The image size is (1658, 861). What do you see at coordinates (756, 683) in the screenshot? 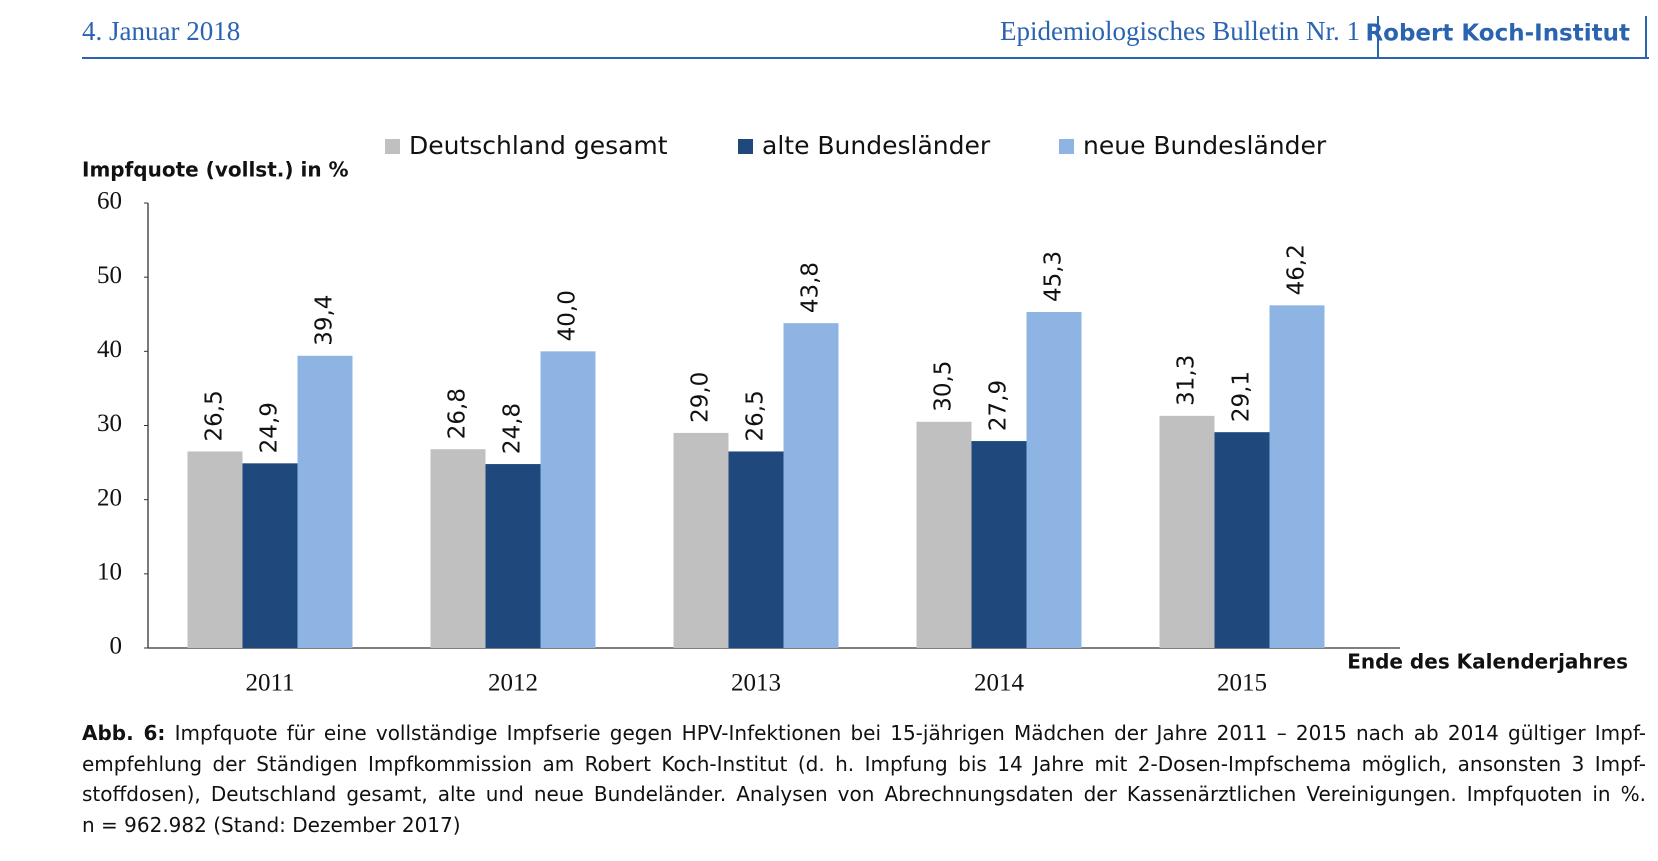
I see `x-tick-label: 2013` at bounding box center [756, 683].